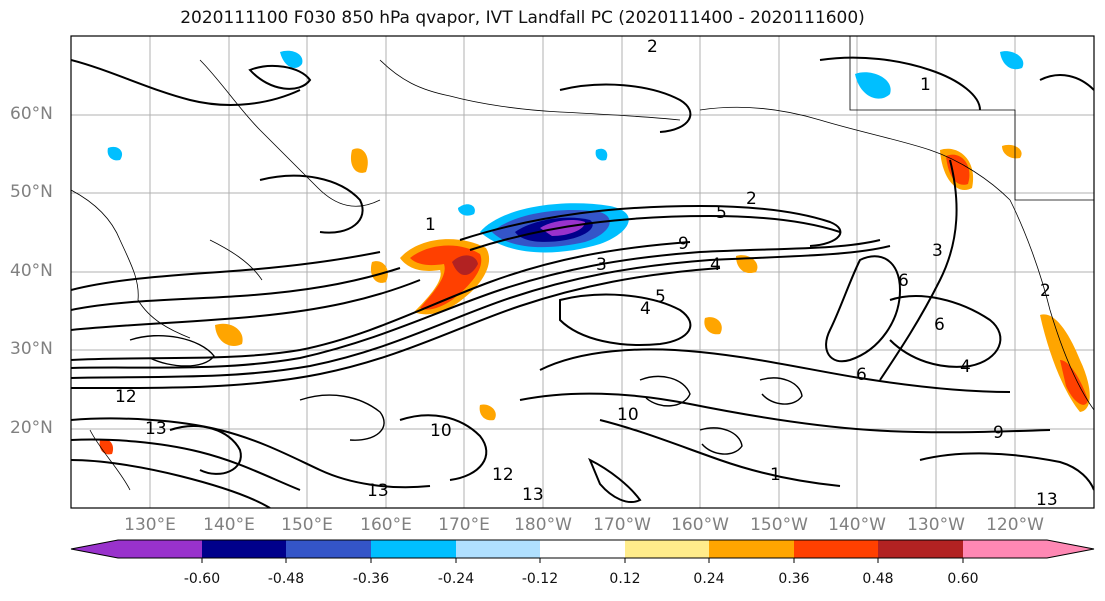  I want to click on colorbar-tick-label: -0.48, so click(286, 579).